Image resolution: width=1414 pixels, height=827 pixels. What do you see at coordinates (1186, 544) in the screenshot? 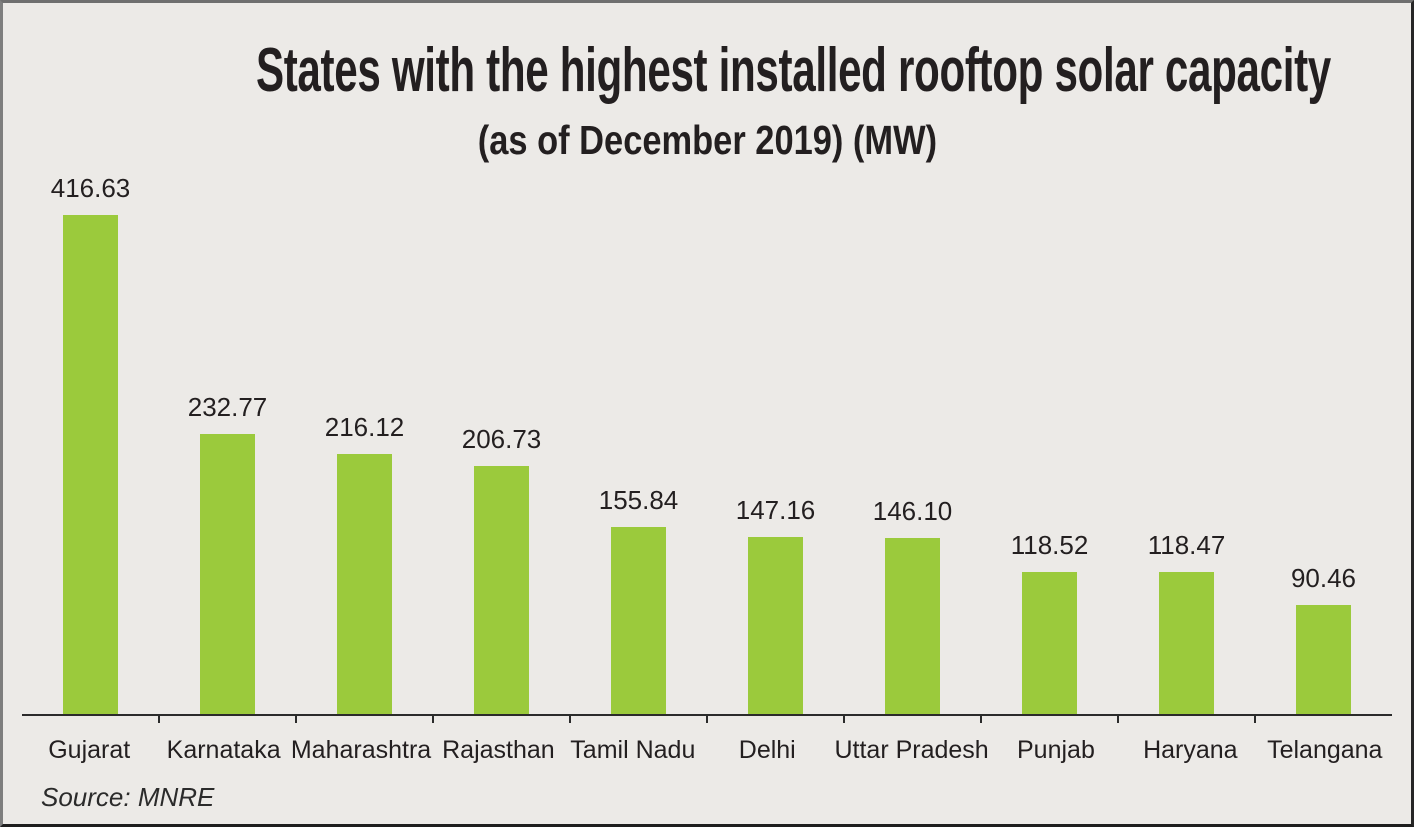
I see `bar-value-label: 118.47` at bounding box center [1186, 544].